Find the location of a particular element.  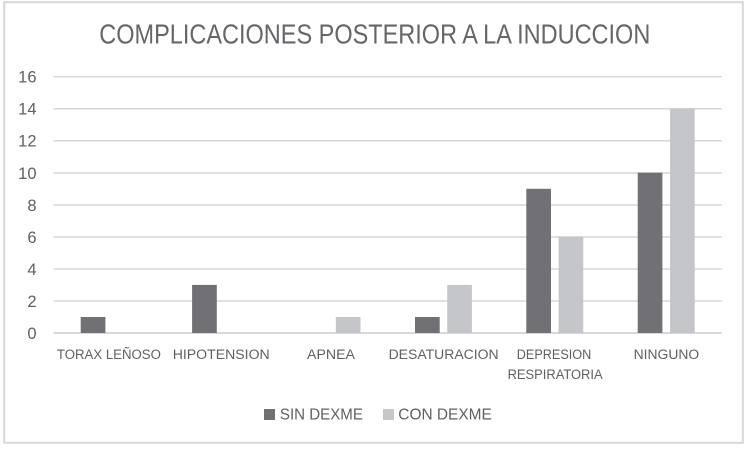

svg-text: CON DEXME is located at coordinates (445, 415).